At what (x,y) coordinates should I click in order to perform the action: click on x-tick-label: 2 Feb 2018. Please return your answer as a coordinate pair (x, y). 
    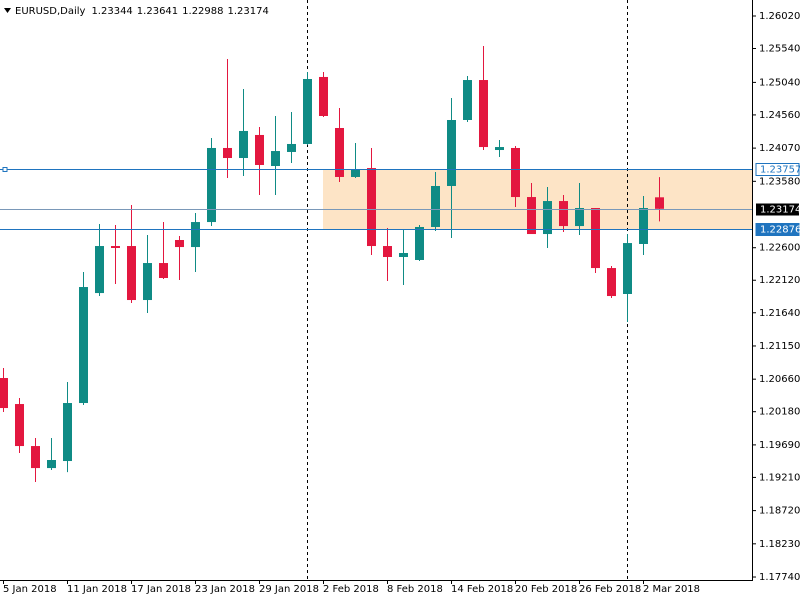
    Looking at the image, I should click on (351, 589).